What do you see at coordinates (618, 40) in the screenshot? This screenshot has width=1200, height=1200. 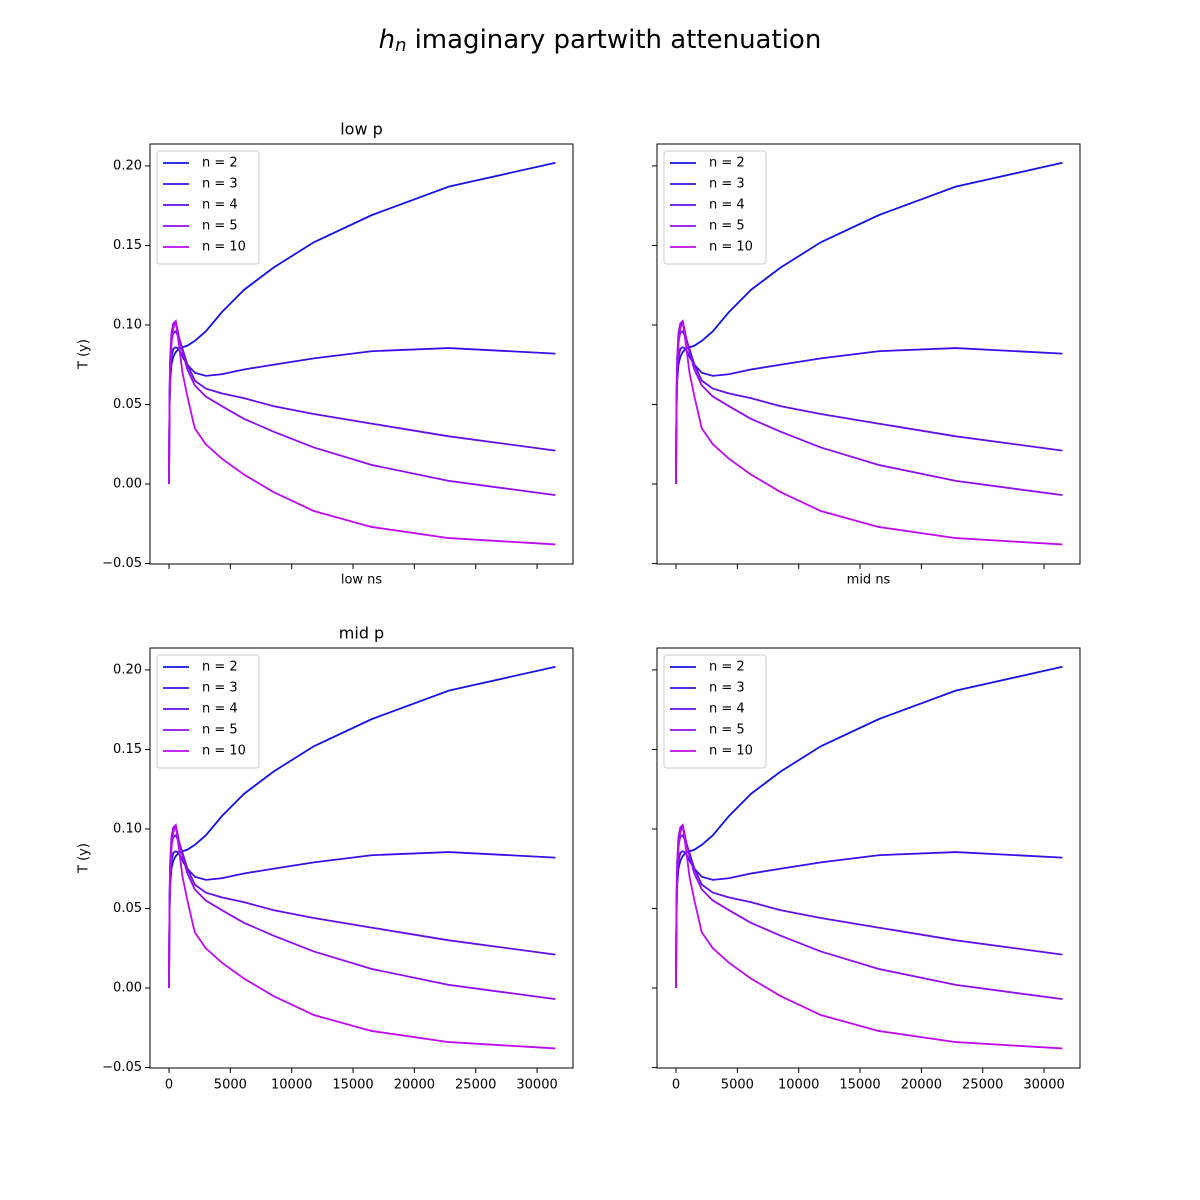 I see `title-text: imaginary partwith attenuation` at bounding box center [618, 40].